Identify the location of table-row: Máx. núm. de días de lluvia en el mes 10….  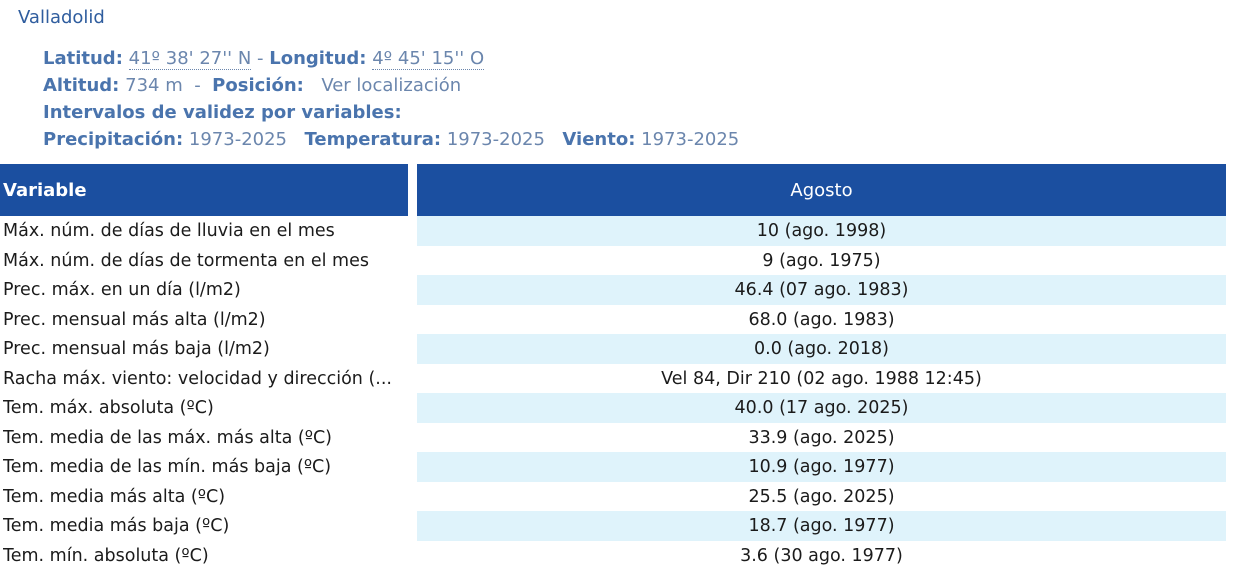
(613, 231).